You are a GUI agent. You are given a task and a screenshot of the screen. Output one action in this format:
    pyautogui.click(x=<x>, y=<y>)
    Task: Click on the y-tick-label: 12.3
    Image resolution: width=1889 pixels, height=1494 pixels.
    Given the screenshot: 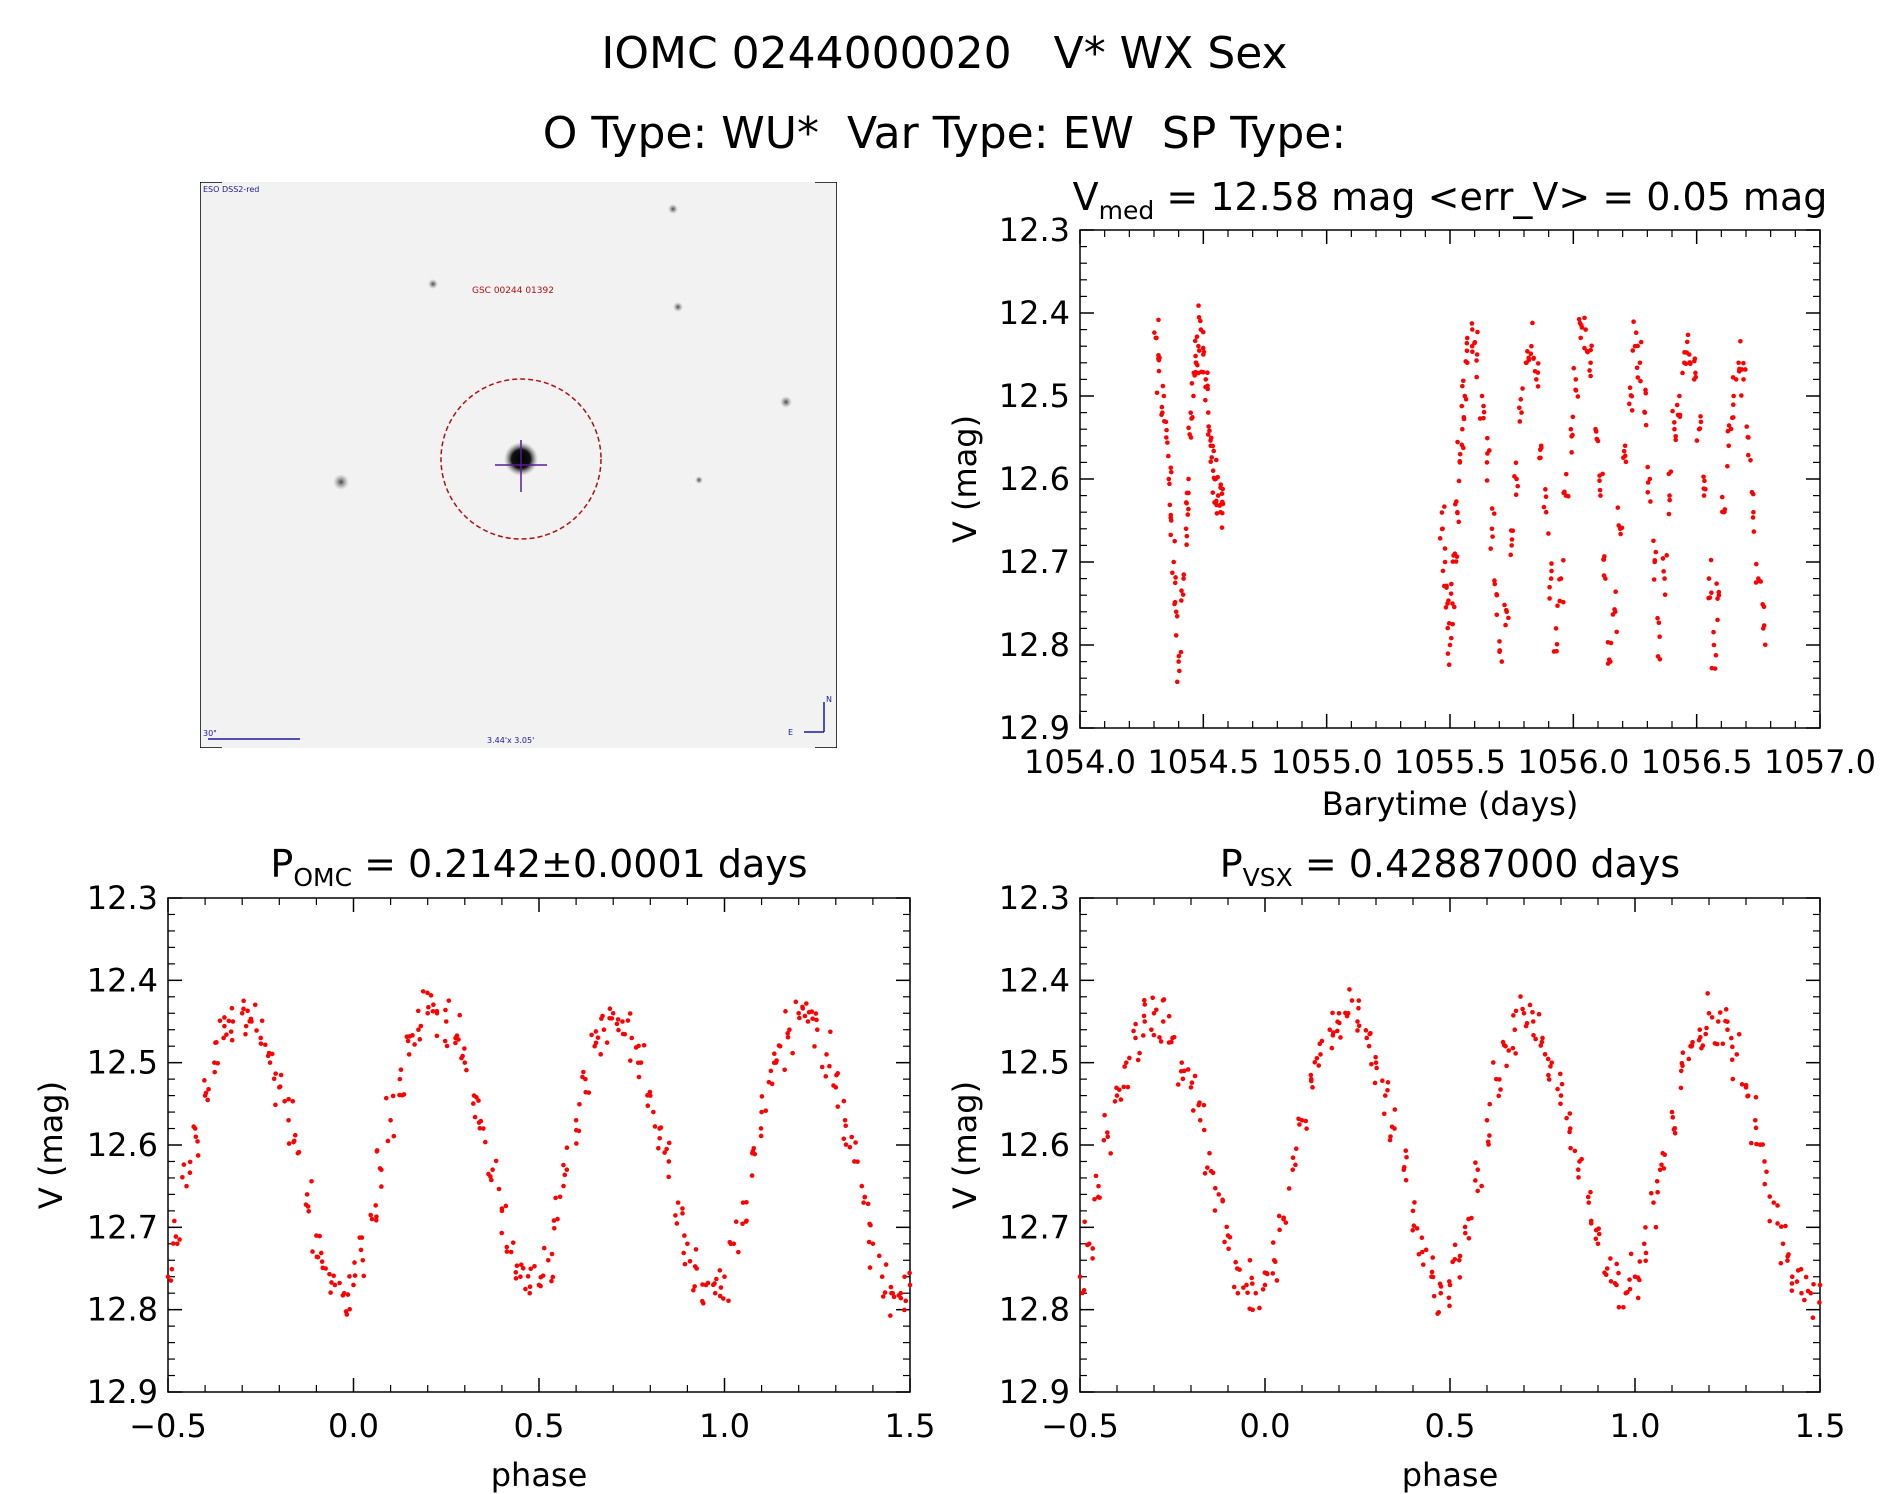 What is the action you would take?
    pyautogui.click(x=1034, y=898)
    